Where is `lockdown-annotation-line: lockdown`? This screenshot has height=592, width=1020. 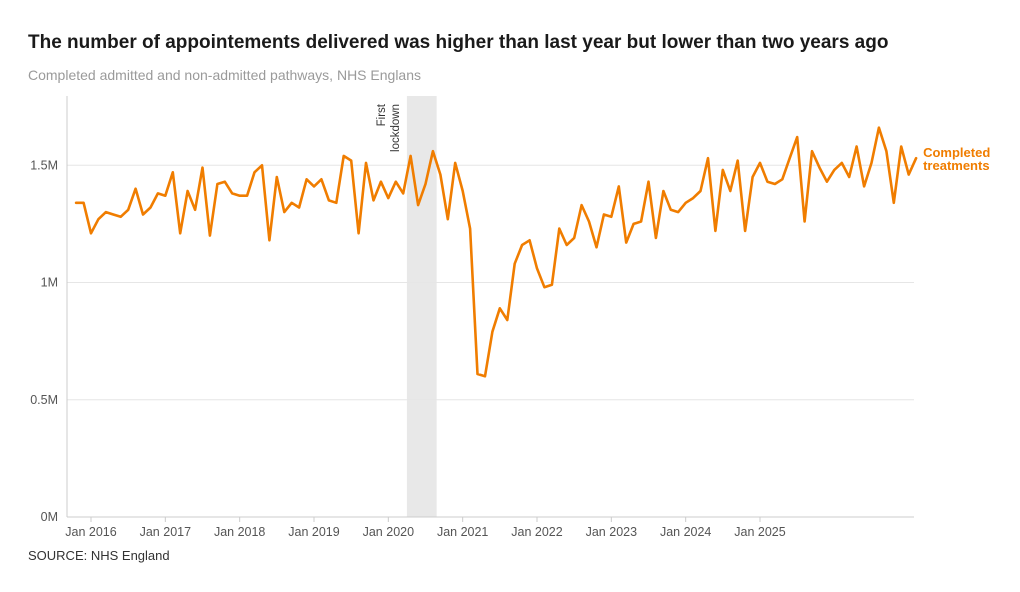 lockdown-annotation-line: lockdown is located at coordinates (396, 128).